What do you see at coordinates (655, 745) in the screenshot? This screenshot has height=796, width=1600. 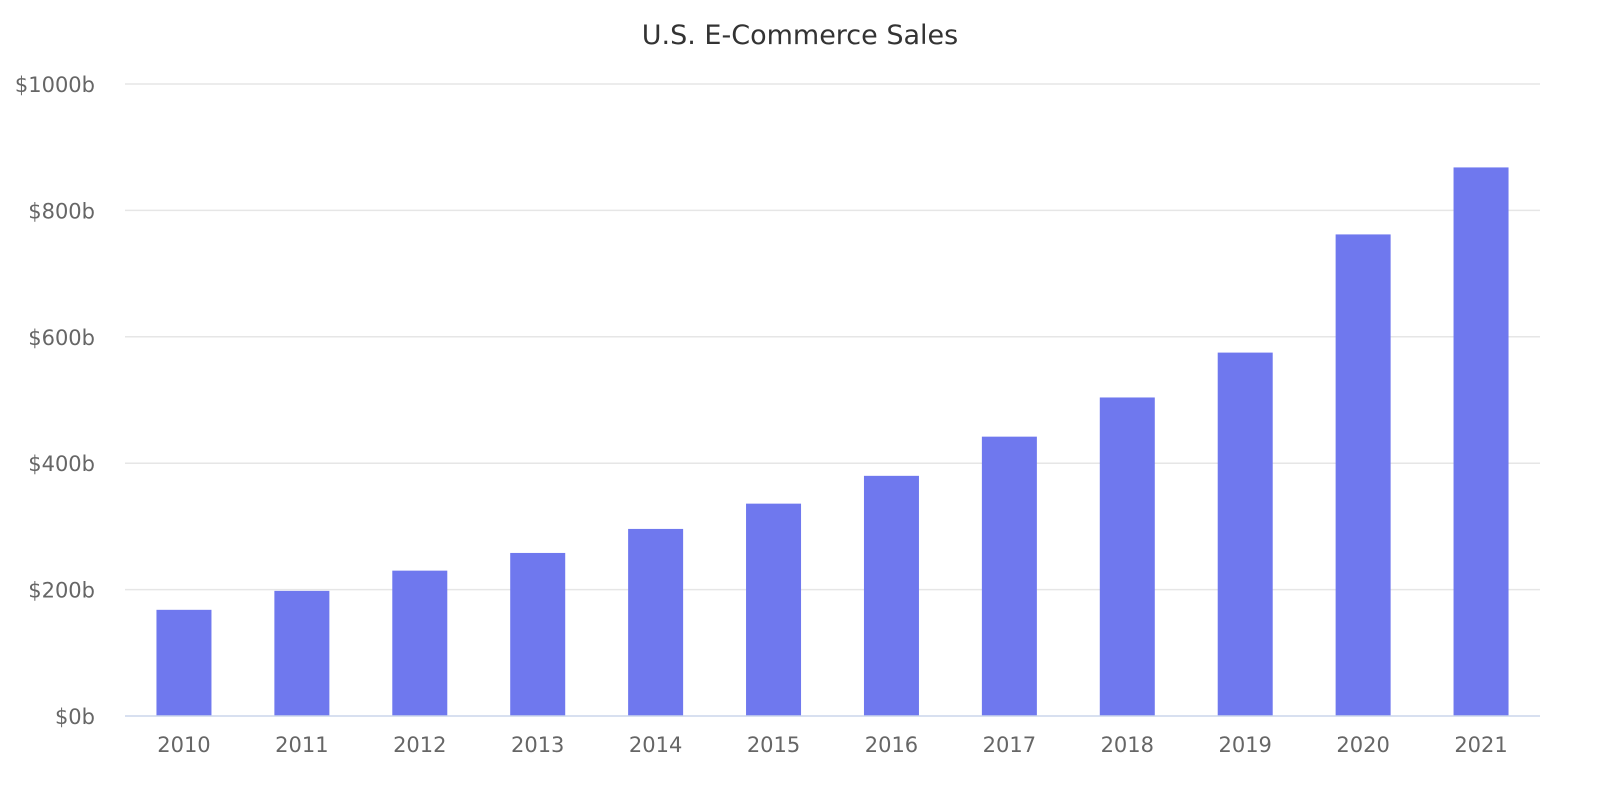 I see `x-tick-label: 2014` at bounding box center [655, 745].